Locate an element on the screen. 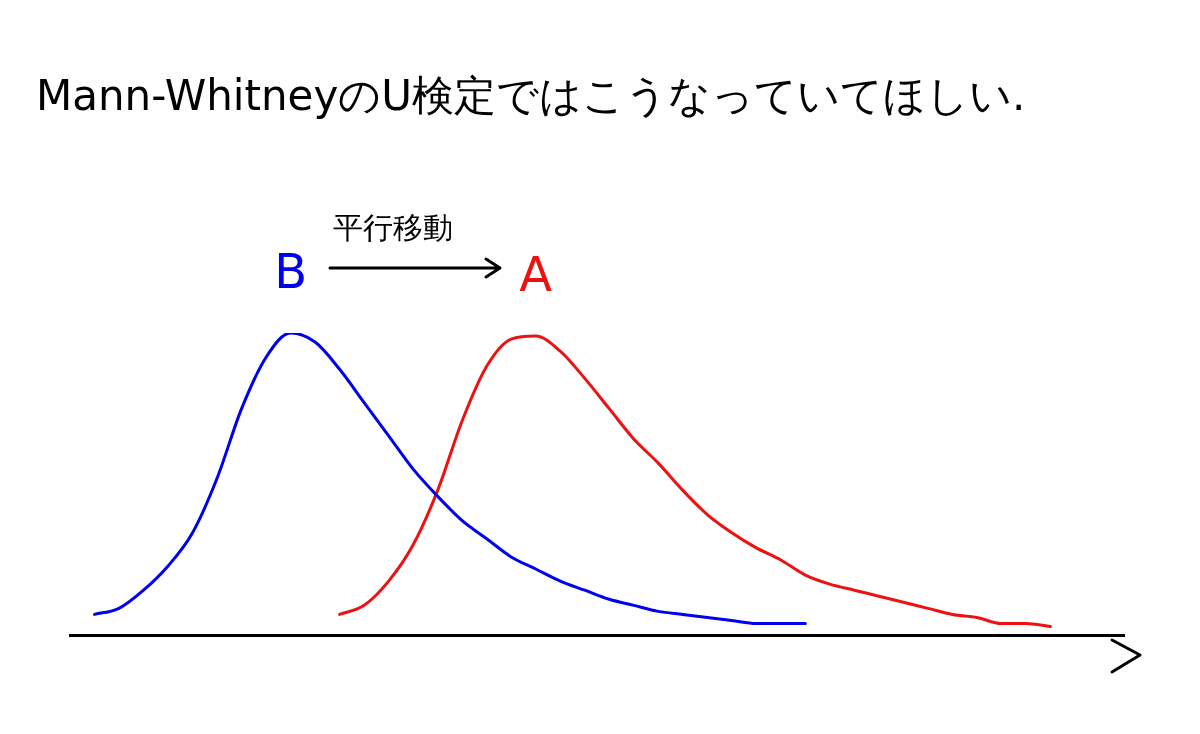  series-label: B is located at coordinates (291, 271).